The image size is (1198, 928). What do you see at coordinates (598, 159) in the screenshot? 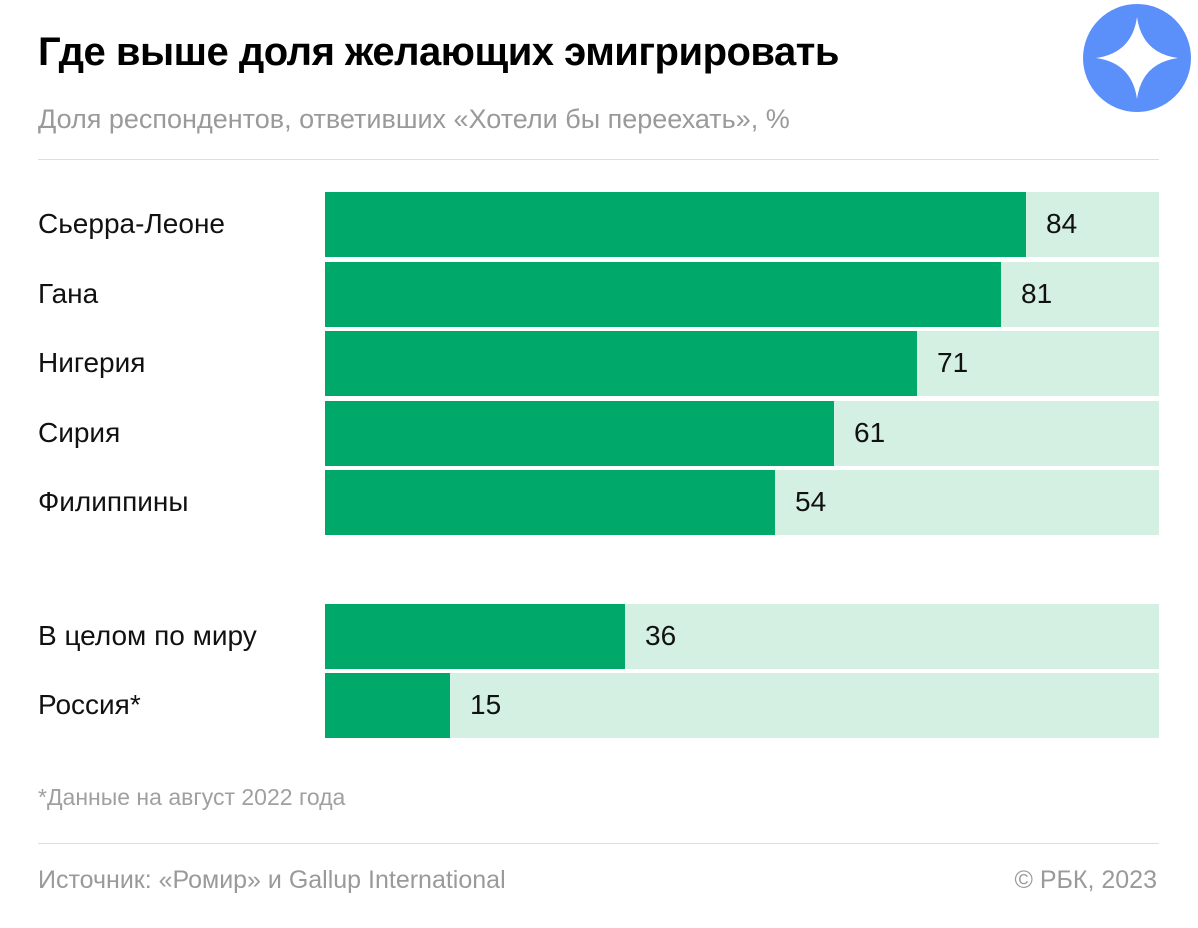
I see `top-divider` at bounding box center [598, 159].